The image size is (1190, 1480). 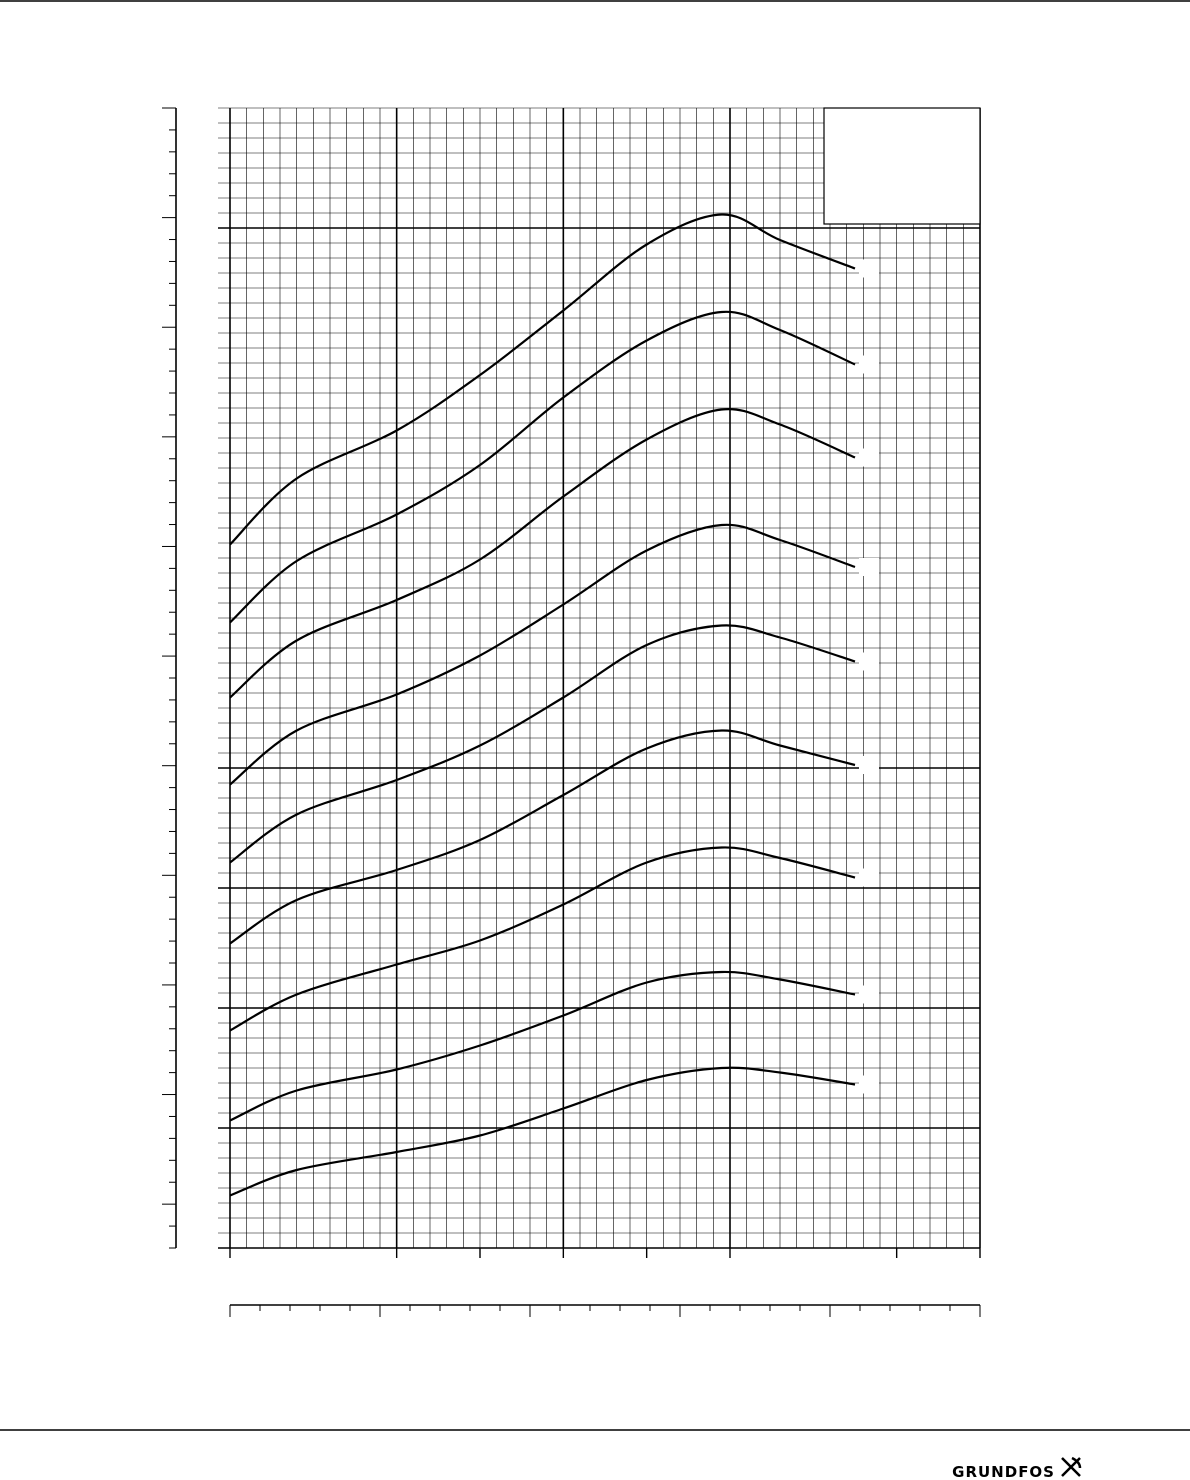 I want to click on brand-logo: GRUNDFOS, so click(x=1003, y=1471).